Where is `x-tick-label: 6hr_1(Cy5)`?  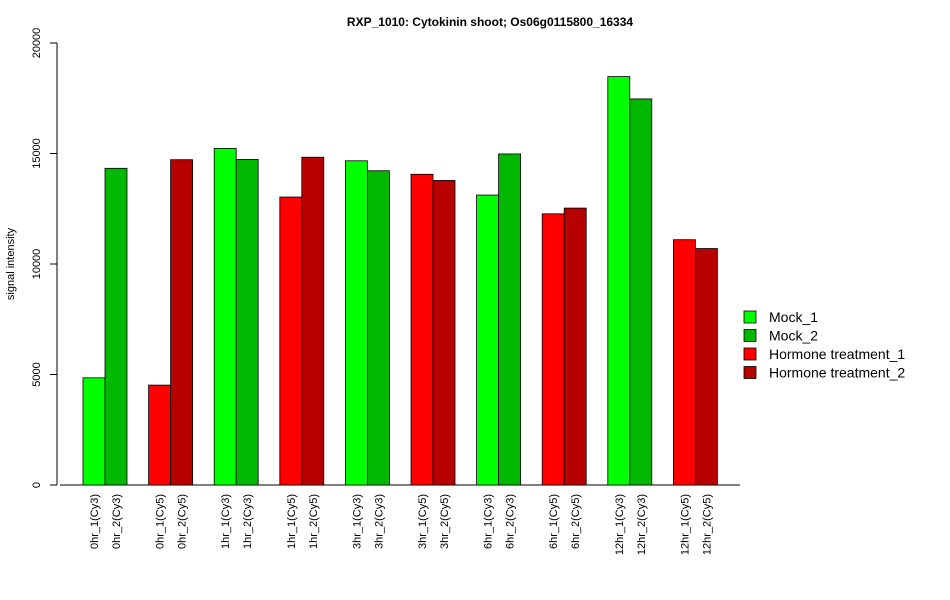
x-tick-label: 6hr_1(Cy5) is located at coordinates (554, 521).